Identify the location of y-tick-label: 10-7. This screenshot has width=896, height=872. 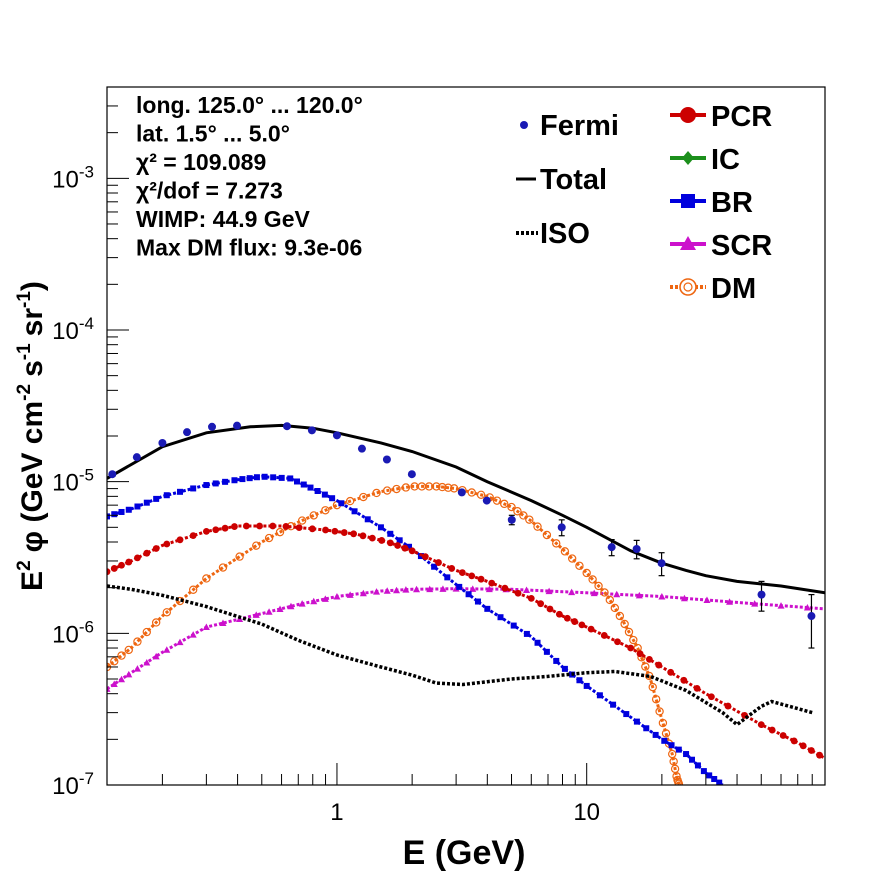
(73, 784).